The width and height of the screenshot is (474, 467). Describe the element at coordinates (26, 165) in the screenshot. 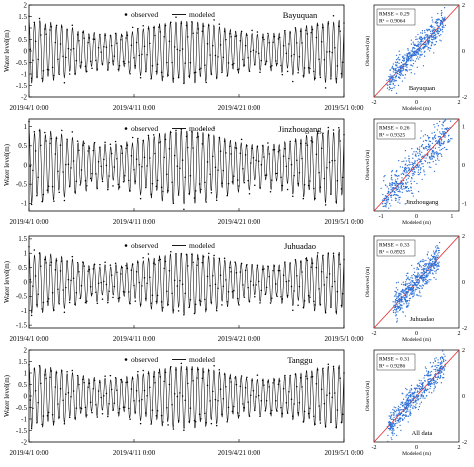

I see `y-tick-label: 0` at that location.